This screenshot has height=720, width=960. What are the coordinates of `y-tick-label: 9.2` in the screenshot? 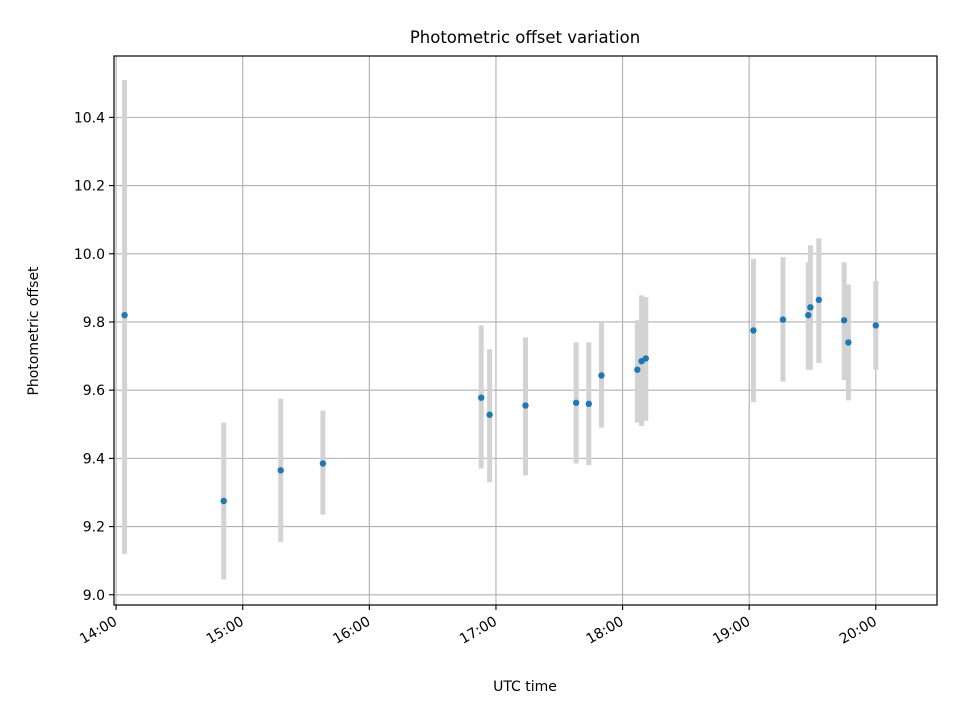 It's located at (94, 528).